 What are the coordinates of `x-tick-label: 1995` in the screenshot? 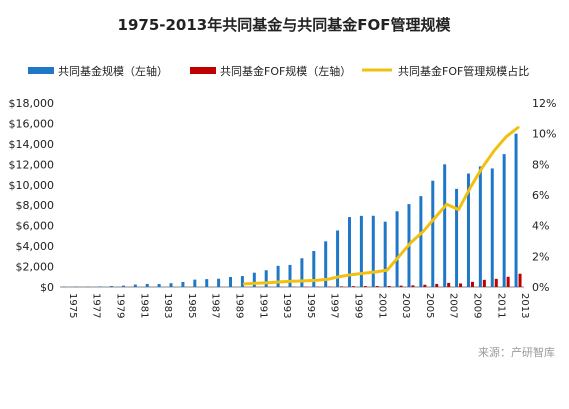 It's located at (310, 305).